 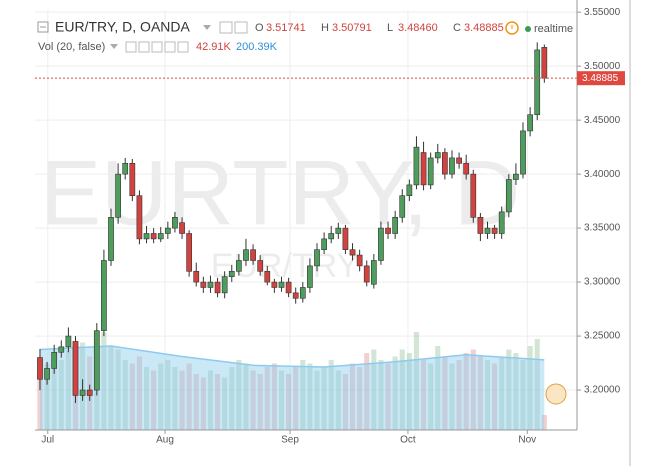 I want to click on event-badge, so click(x=556, y=394).